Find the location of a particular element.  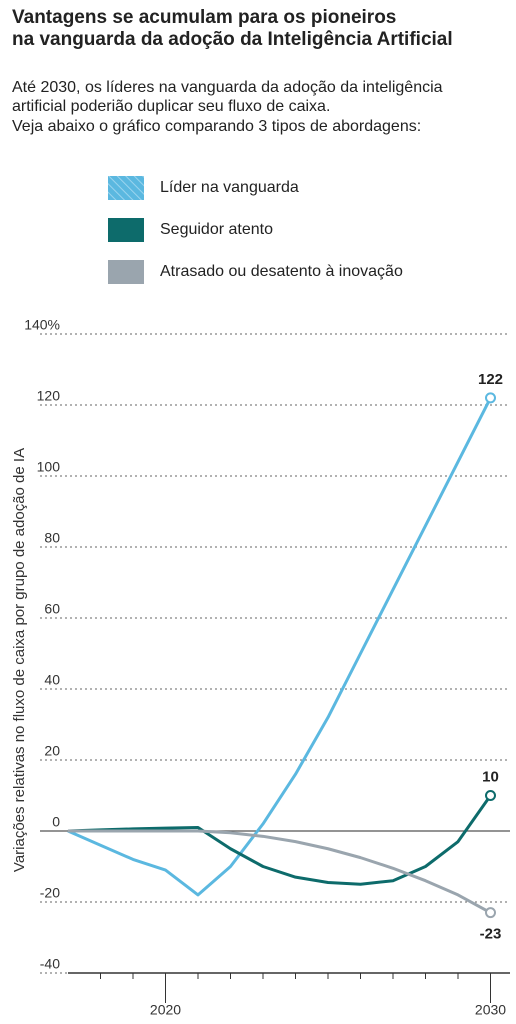

y-tick-label: 0 is located at coordinates (56, 822).